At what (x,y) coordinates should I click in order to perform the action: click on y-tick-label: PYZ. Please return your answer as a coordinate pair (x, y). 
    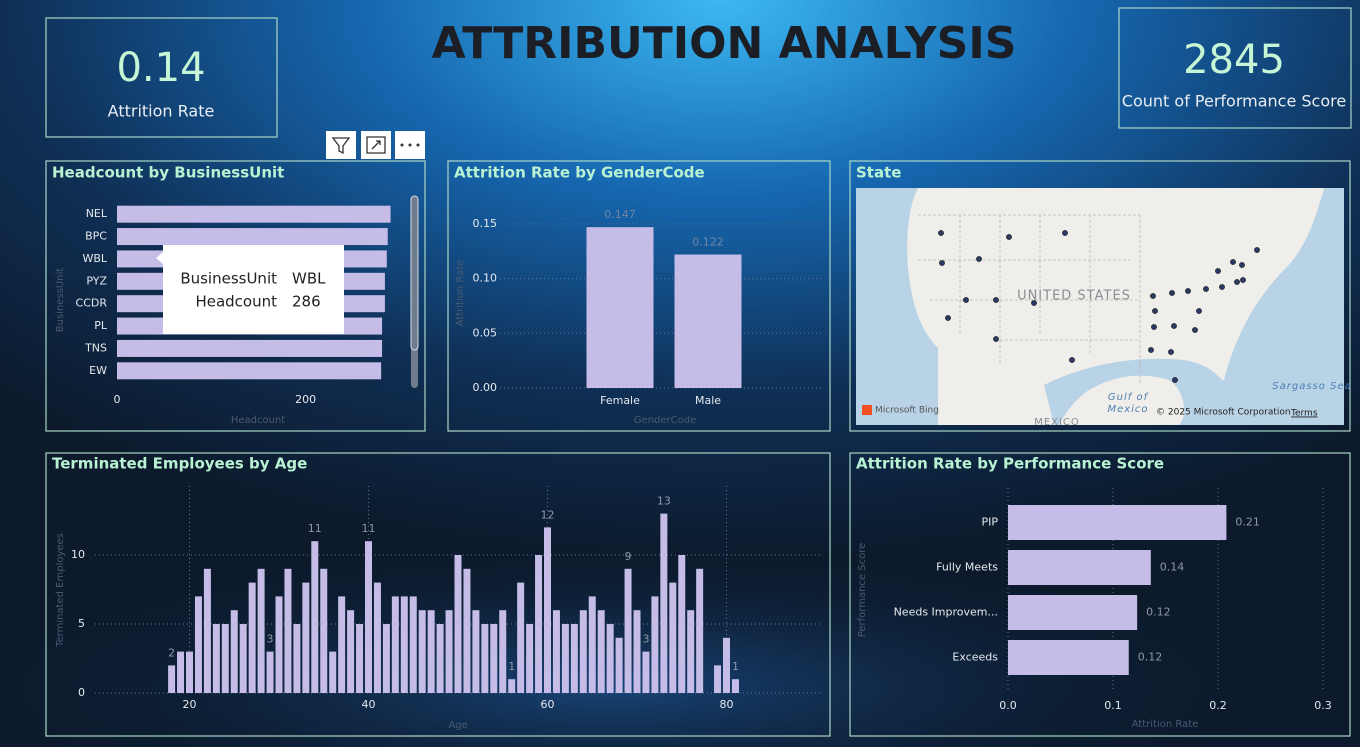
    Looking at the image, I should click on (96, 280).